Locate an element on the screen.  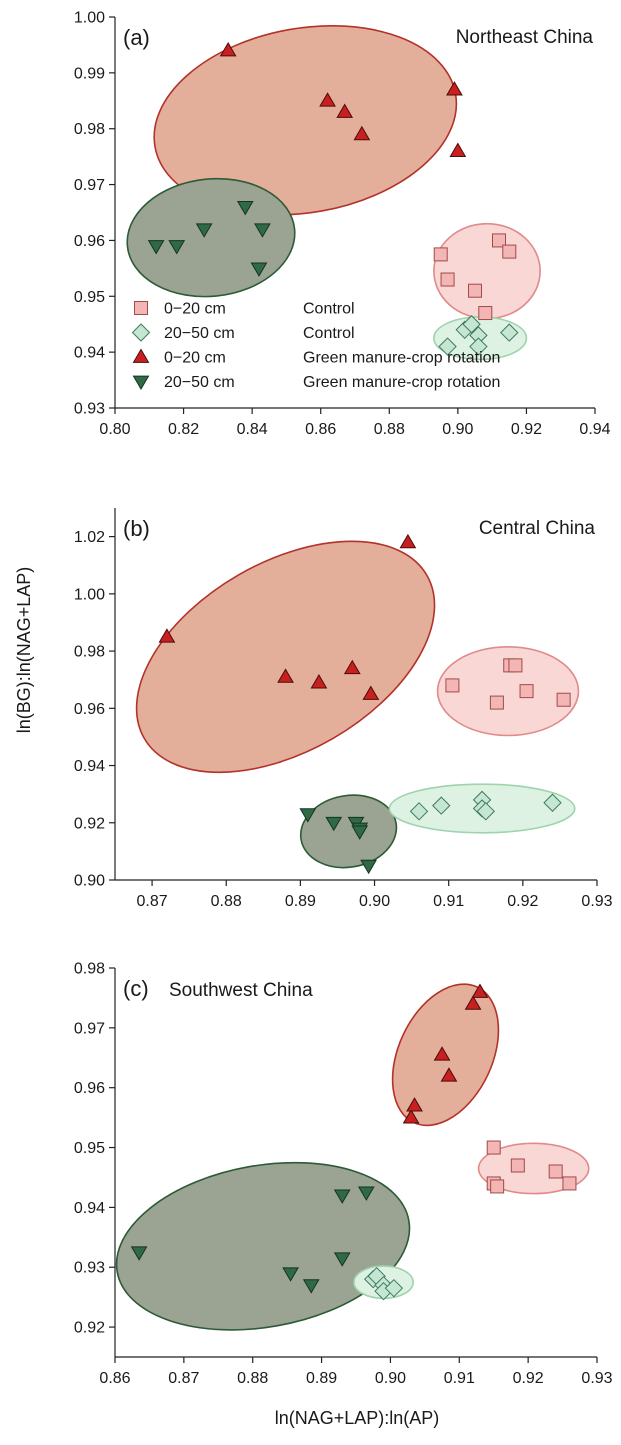
panel-title: Southwest China is located at coordinates (241, 990).